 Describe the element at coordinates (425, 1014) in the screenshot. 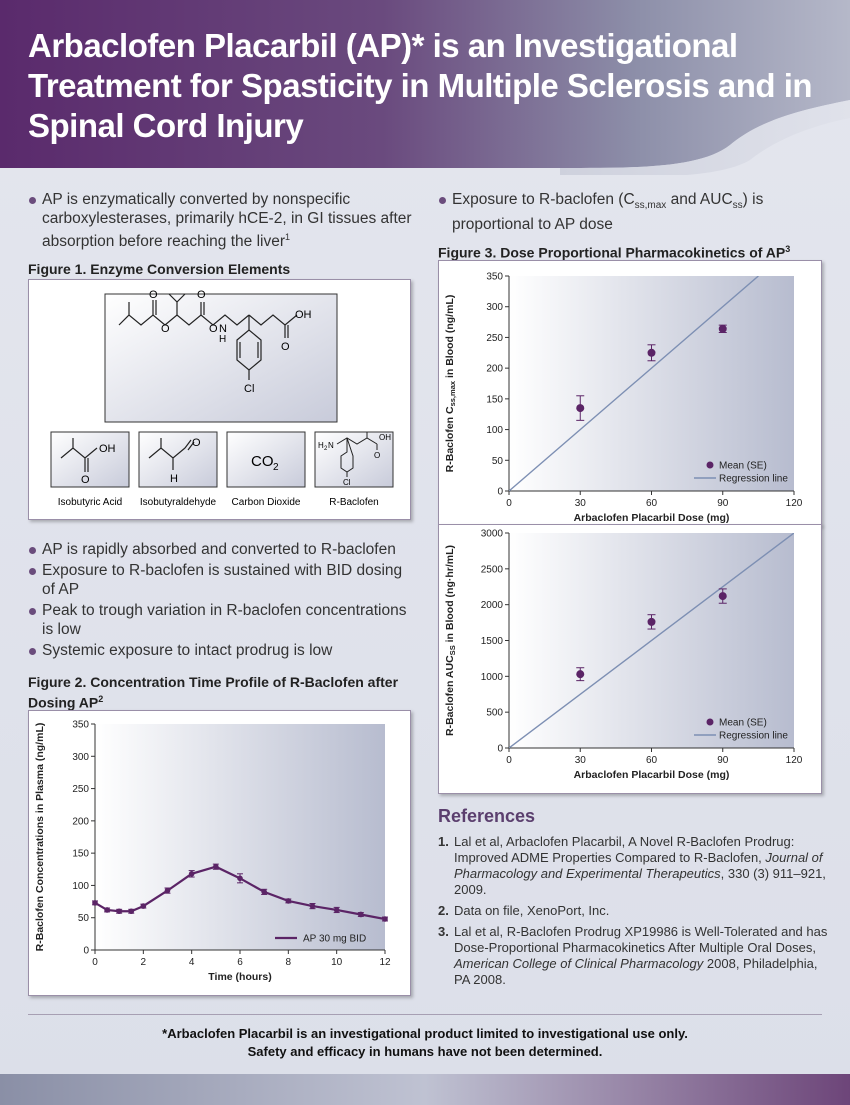

I see `footer-divider` at that location.